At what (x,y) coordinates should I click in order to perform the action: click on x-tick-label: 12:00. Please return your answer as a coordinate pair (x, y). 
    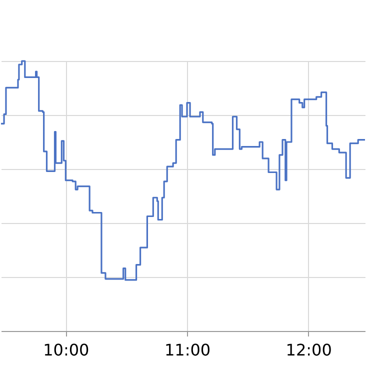
    Looking at the image, I should click on (309, 350).